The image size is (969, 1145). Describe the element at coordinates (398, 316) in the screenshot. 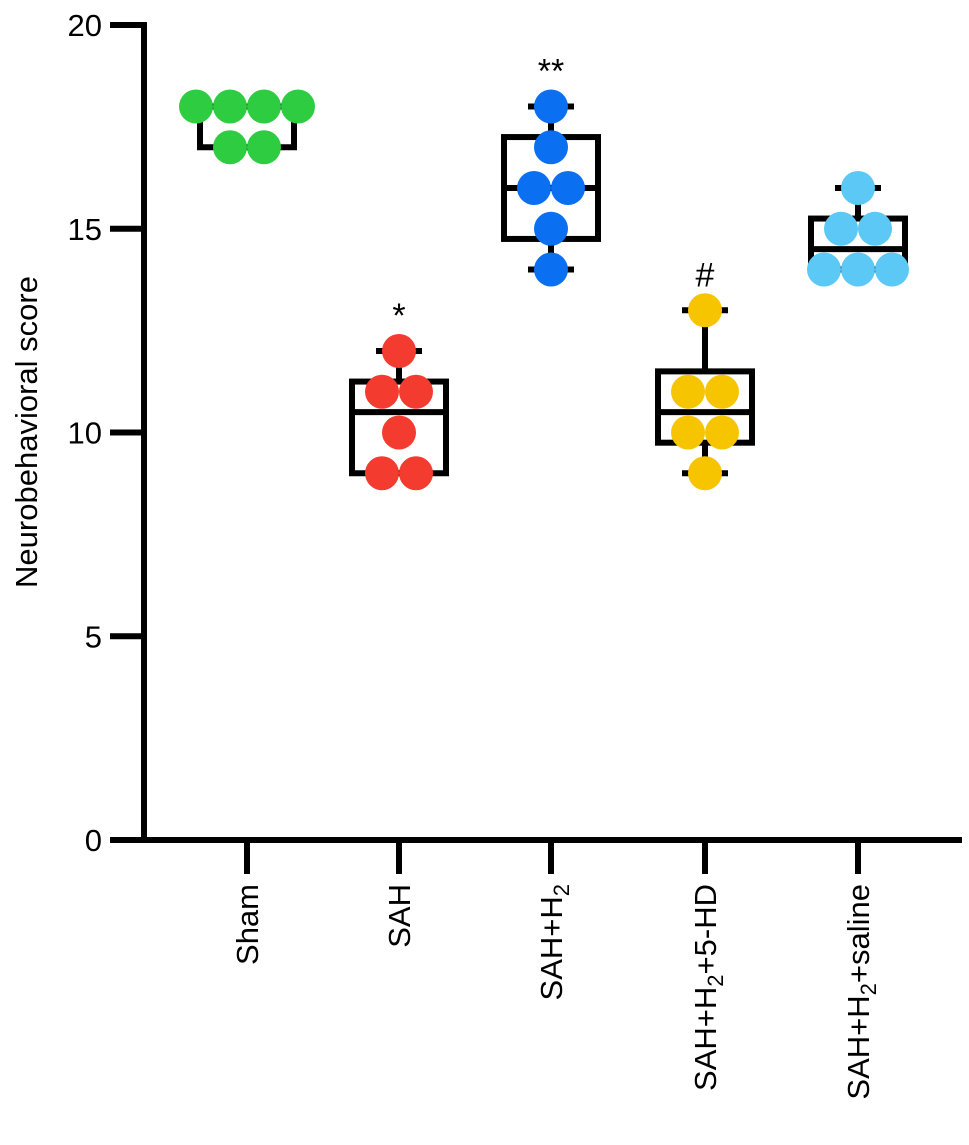

I see `significance-label: *` at that location.